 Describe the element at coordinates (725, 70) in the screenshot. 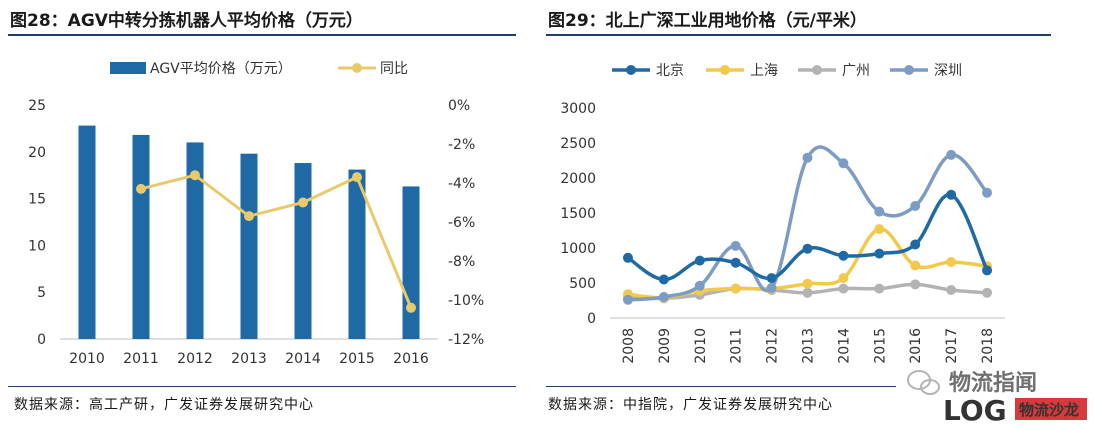

I see `legend-marker-上海` at that location.